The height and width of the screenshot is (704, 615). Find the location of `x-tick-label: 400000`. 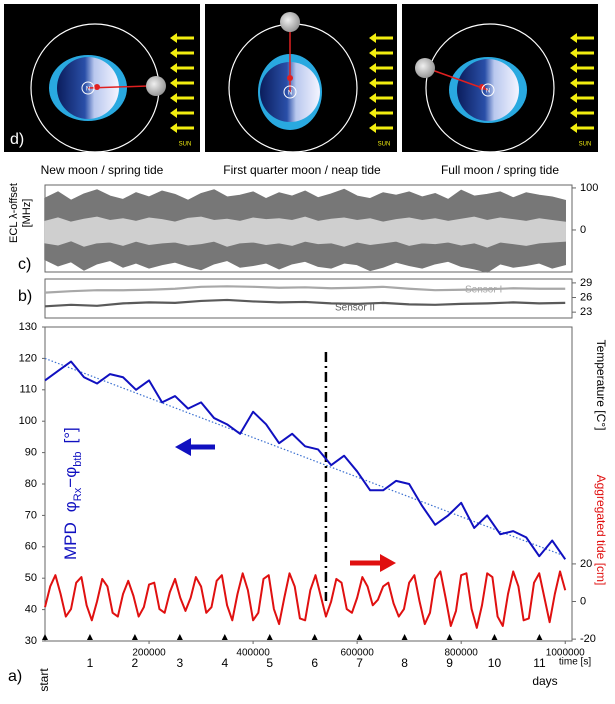

x-tick-label: 400000 is located at coordinates (253, 653).